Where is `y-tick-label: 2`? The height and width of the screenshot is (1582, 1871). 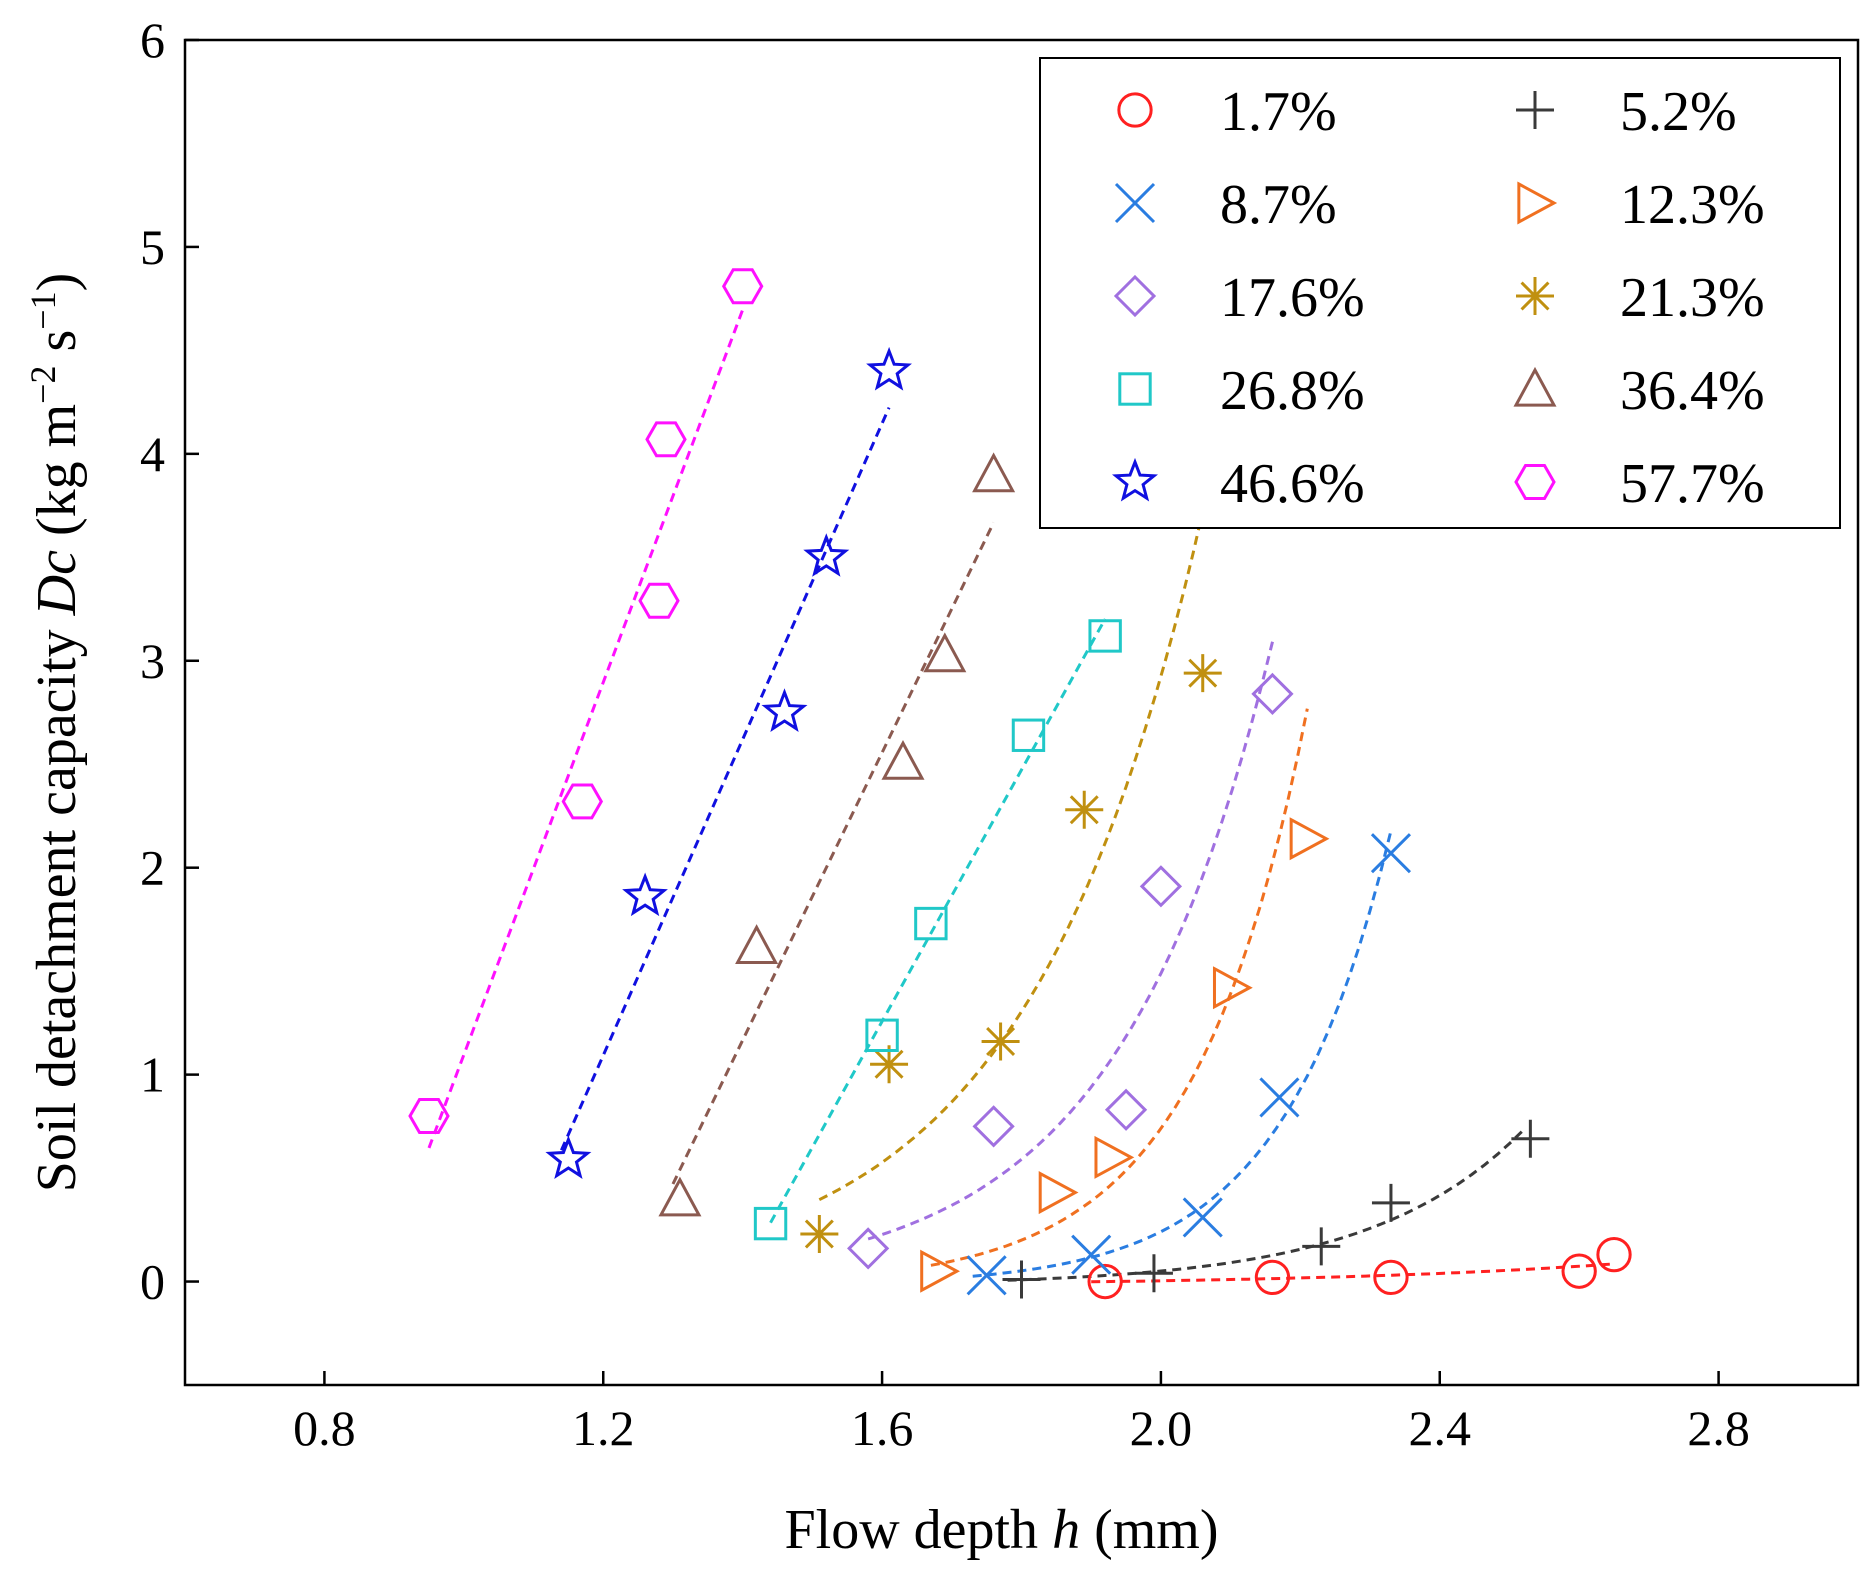 y-tick-label: 2 is located at coordinates (152, 868).